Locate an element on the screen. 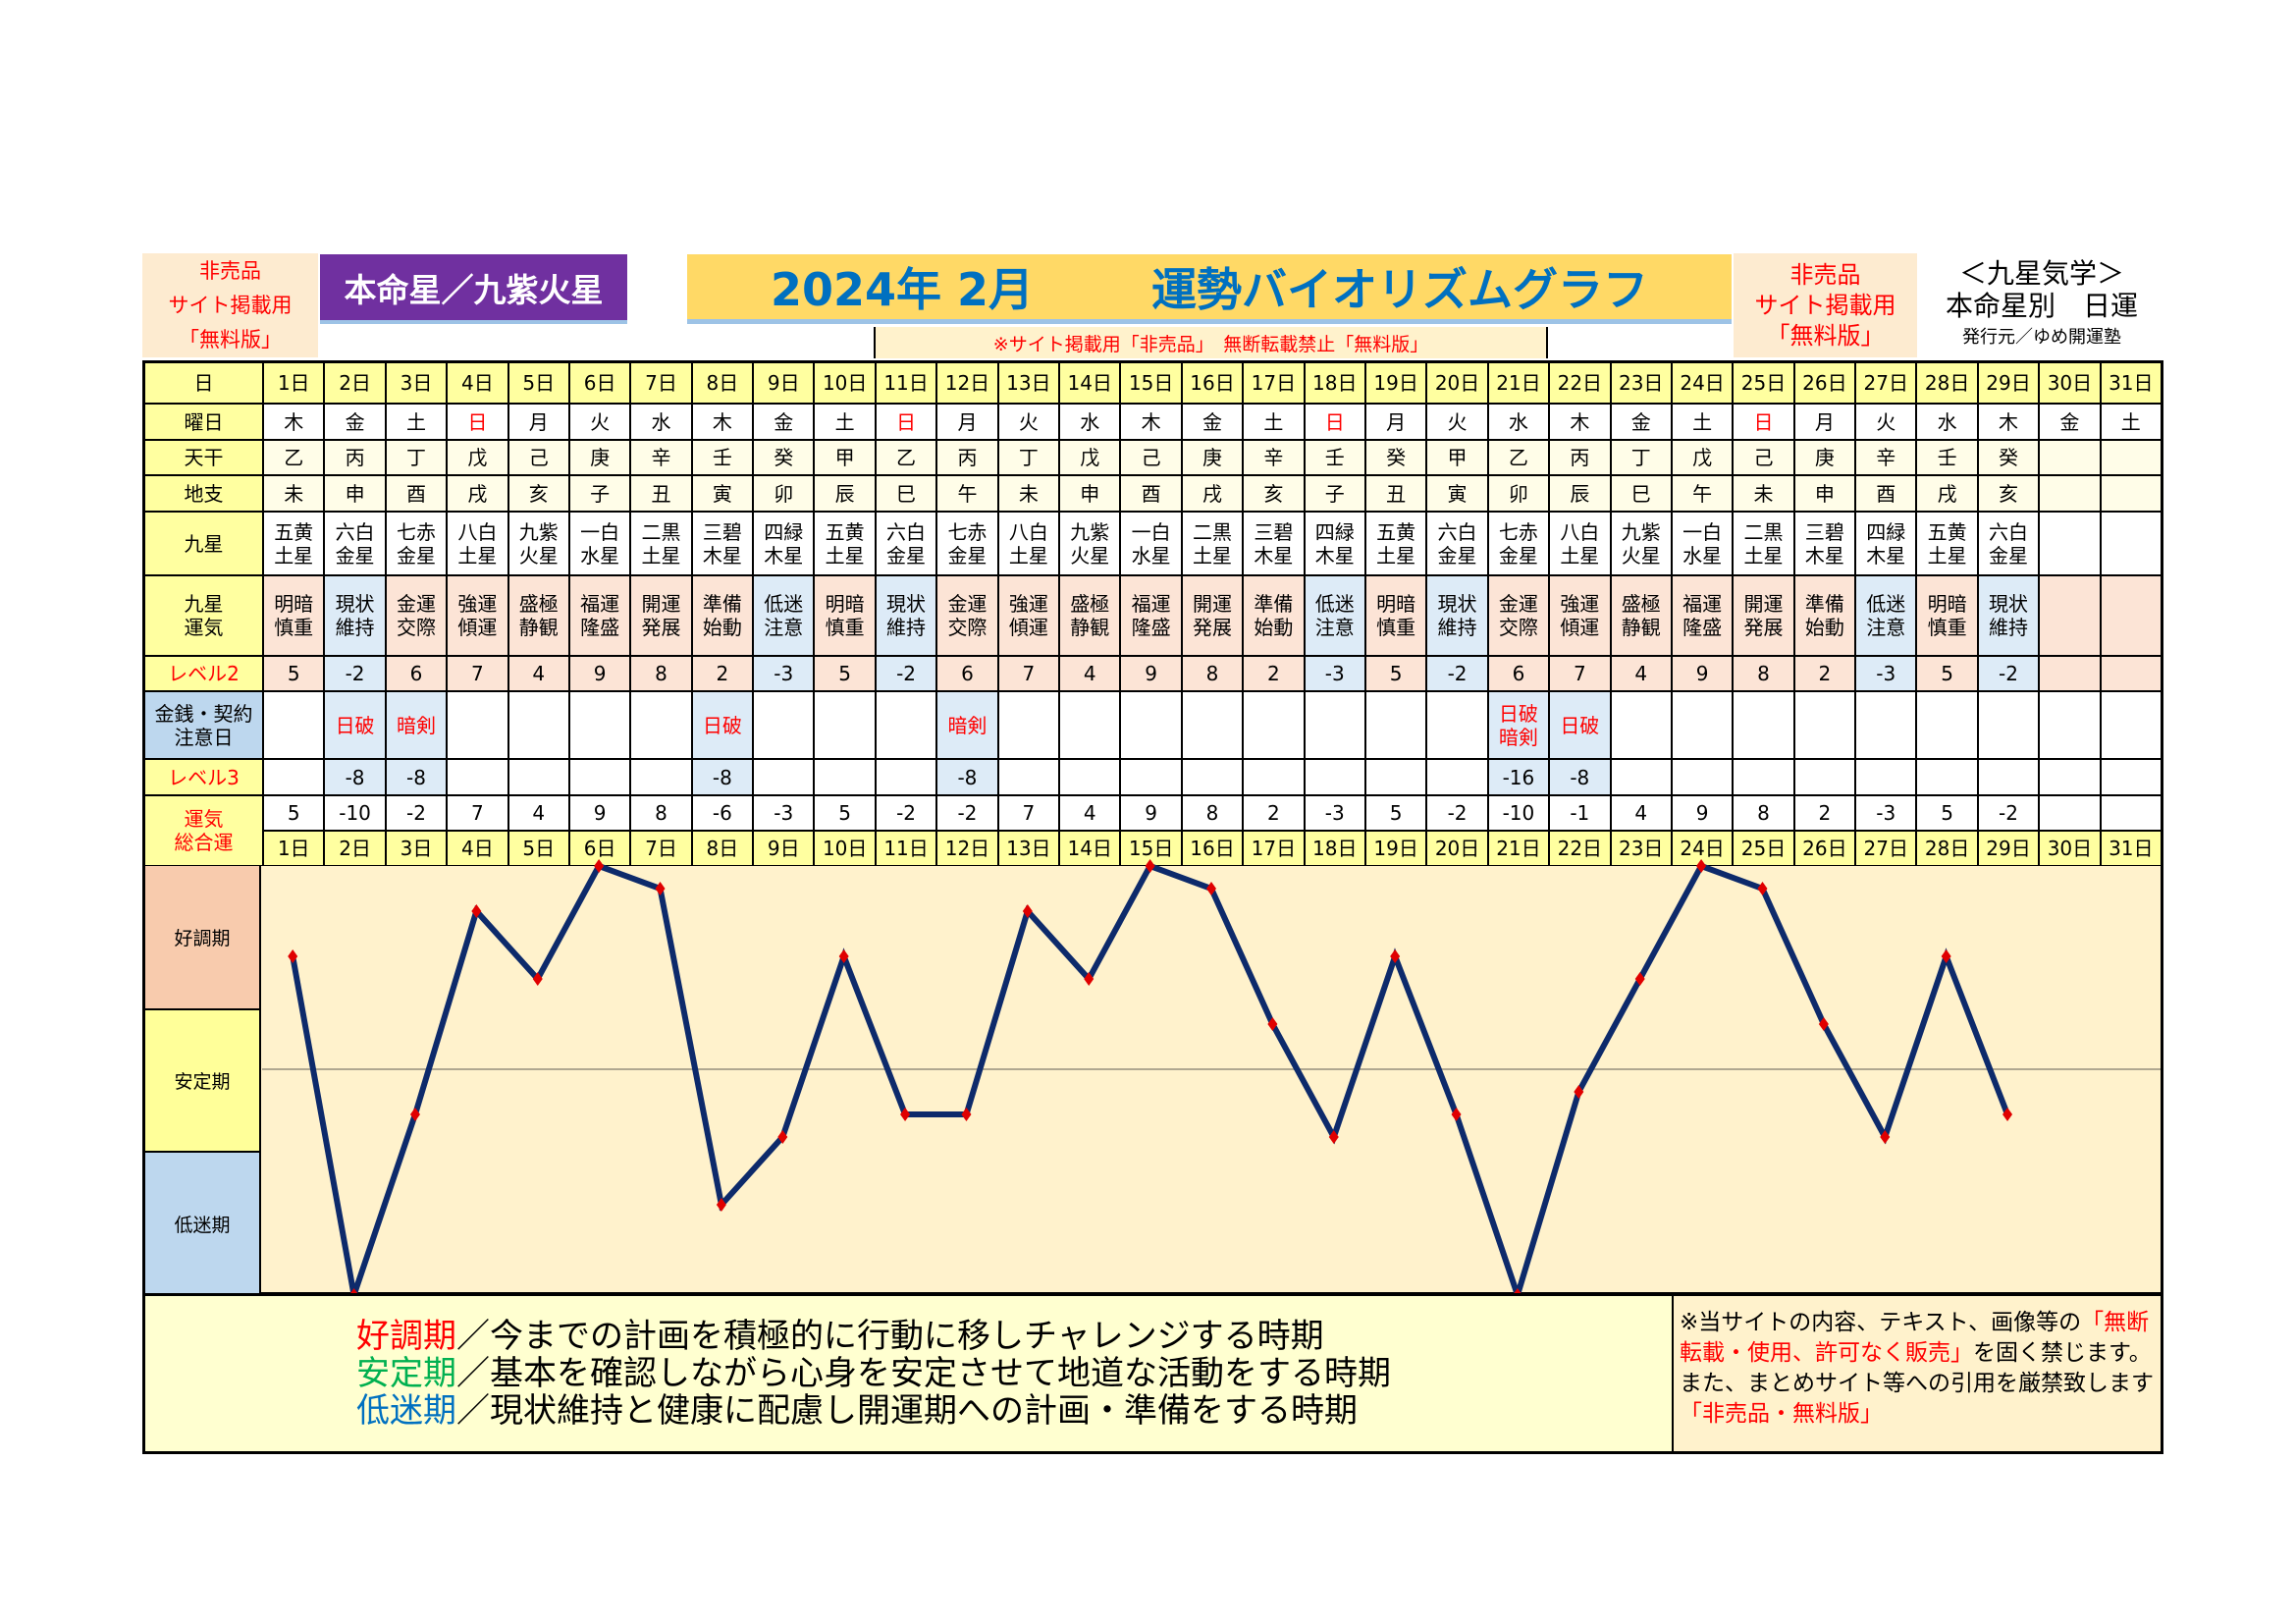 This screenshot has width=2296, height=1624. day-cell: 19日 is located at coordinates (1395, 383).